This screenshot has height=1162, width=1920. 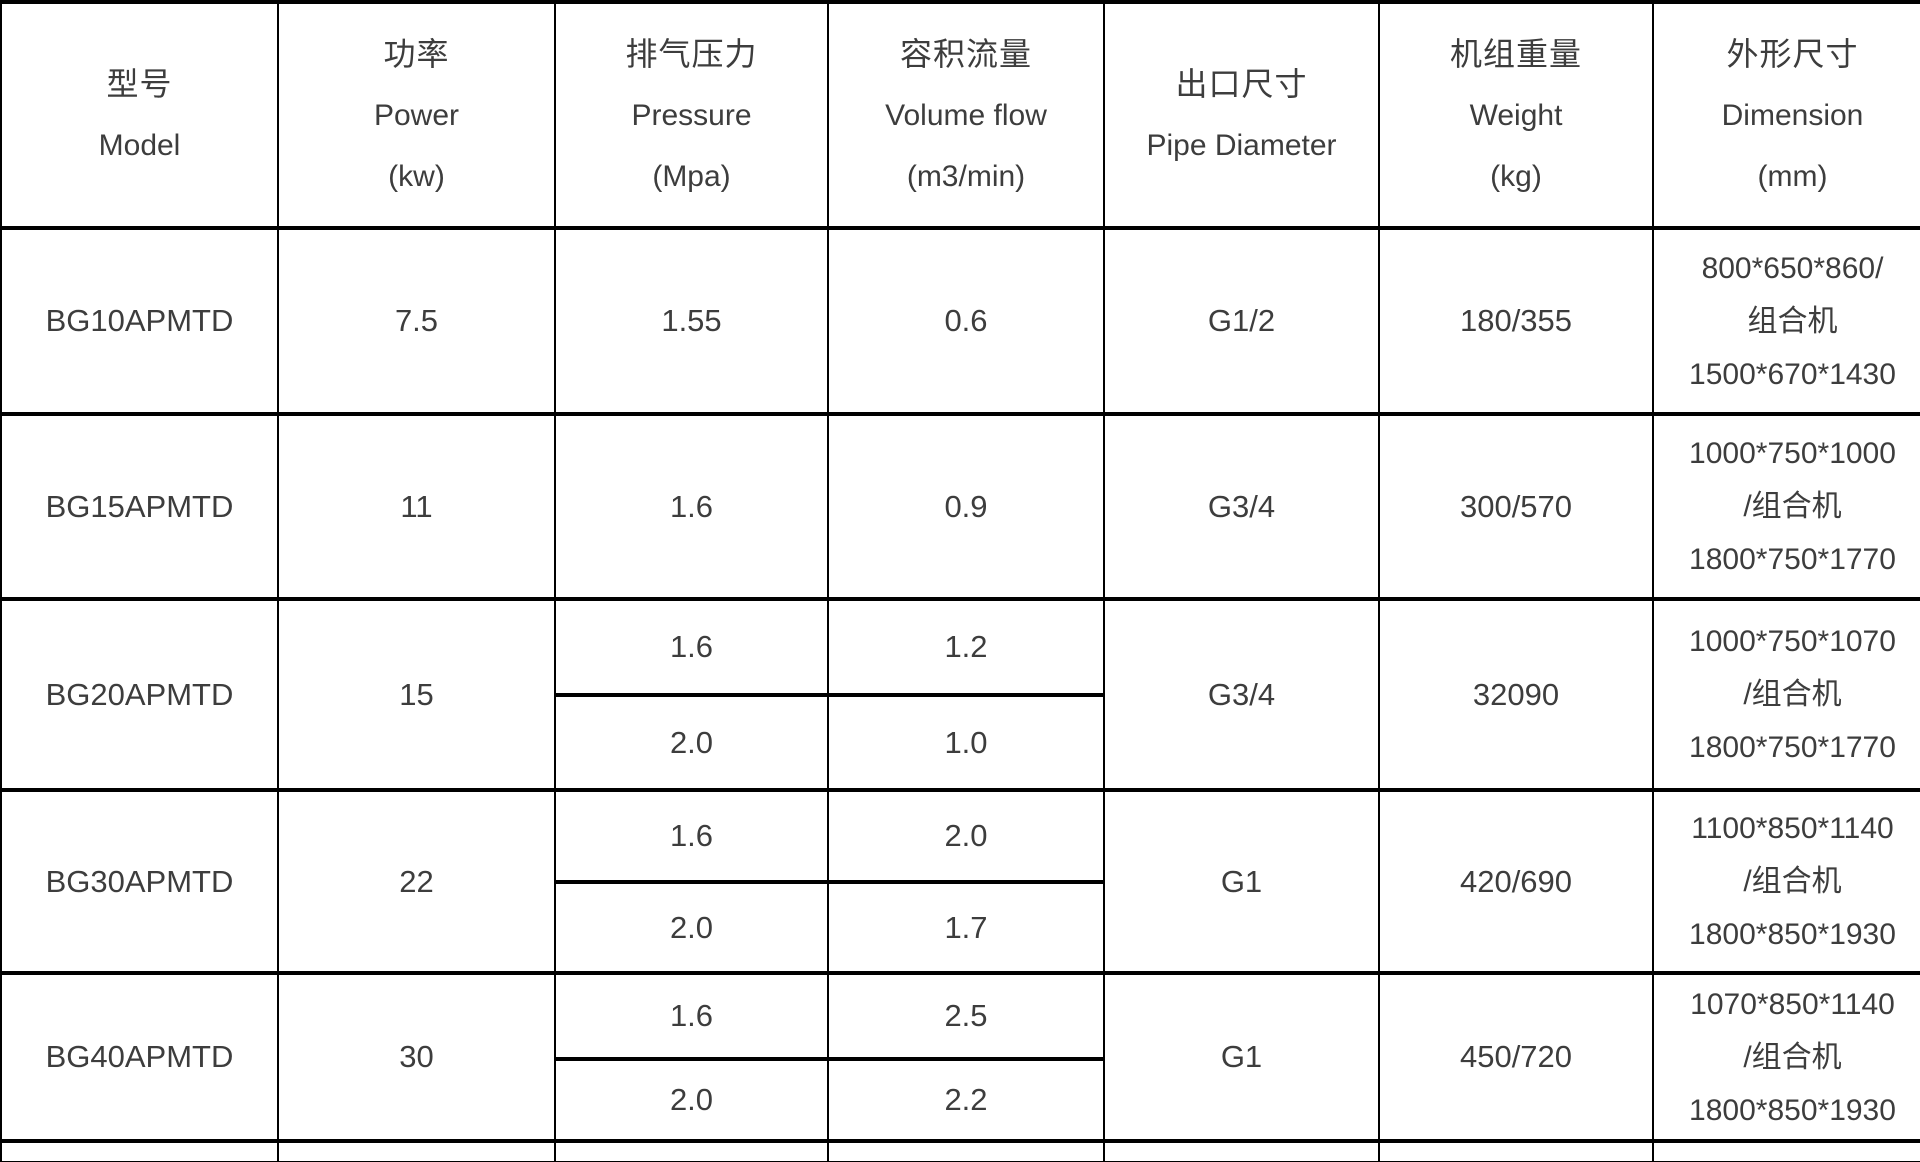 I want to click on dimension-line: 1000*750*1070, so click(x=1792, y=641).